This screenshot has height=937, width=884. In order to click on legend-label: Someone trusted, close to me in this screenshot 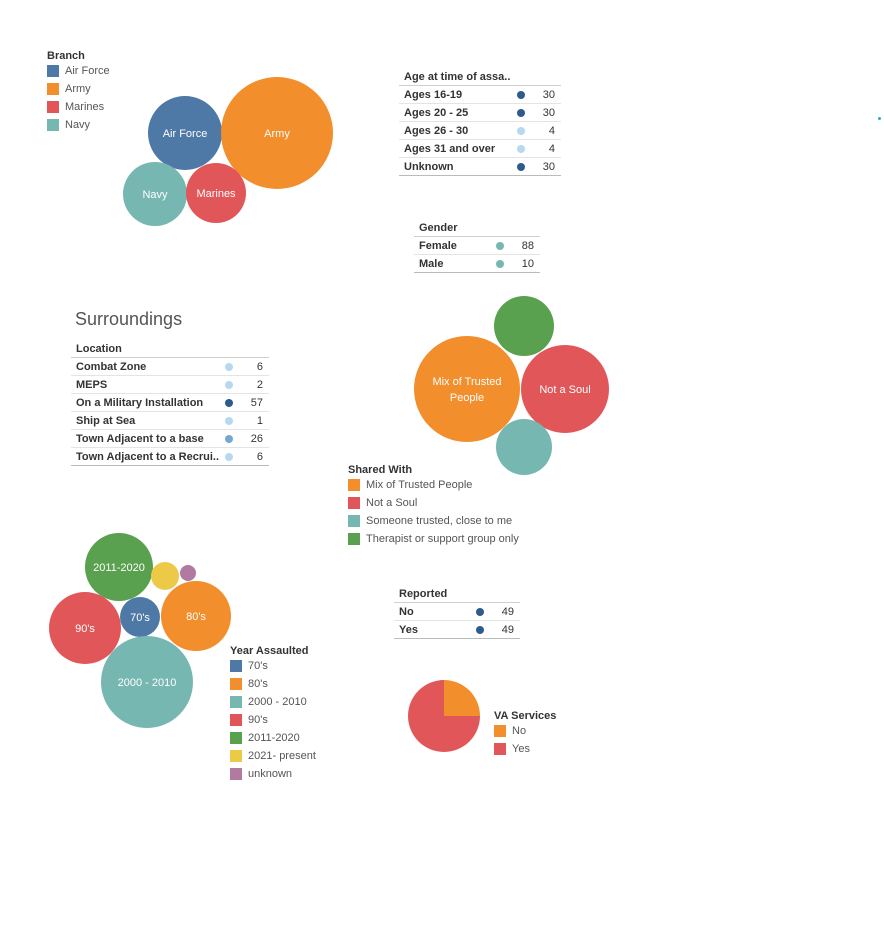, I will do `click(439, 521)`.